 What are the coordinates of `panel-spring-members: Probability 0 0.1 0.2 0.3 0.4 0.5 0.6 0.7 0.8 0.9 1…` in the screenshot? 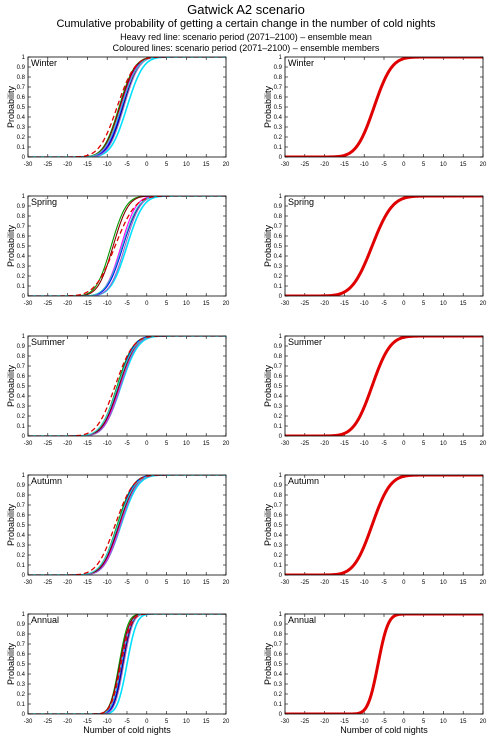 It's located at (118, 250).